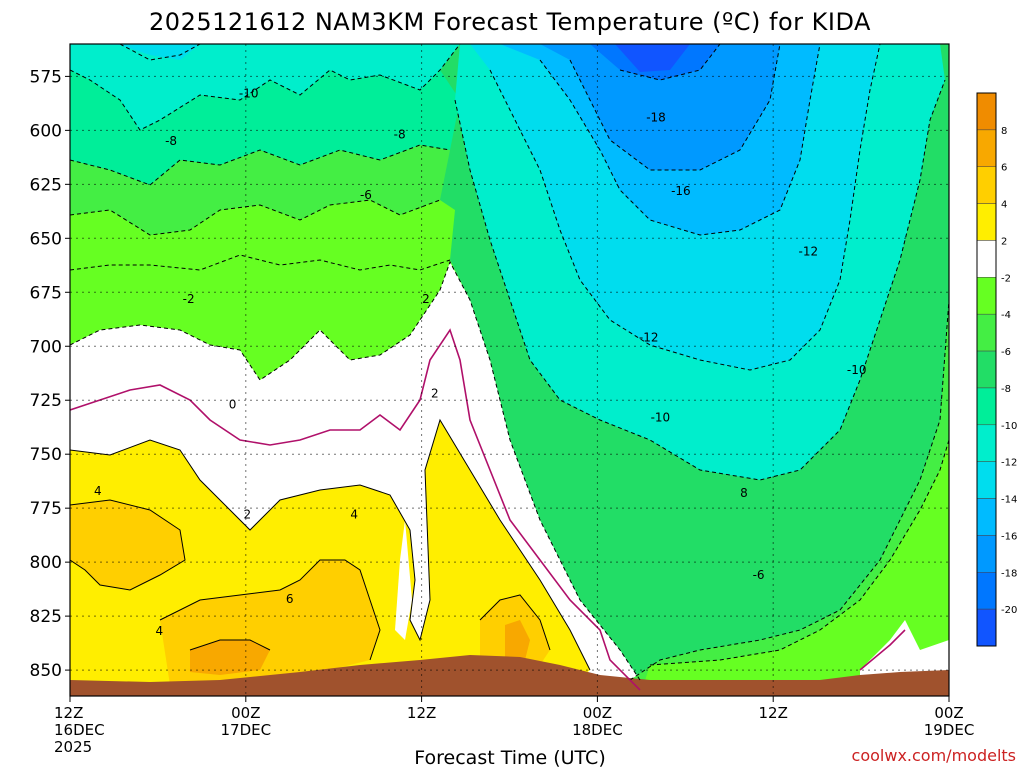  What do you see at coordinates (290, 599) in the screenshot?
I see `contour-label: 6` at bounding box center [290, 599].